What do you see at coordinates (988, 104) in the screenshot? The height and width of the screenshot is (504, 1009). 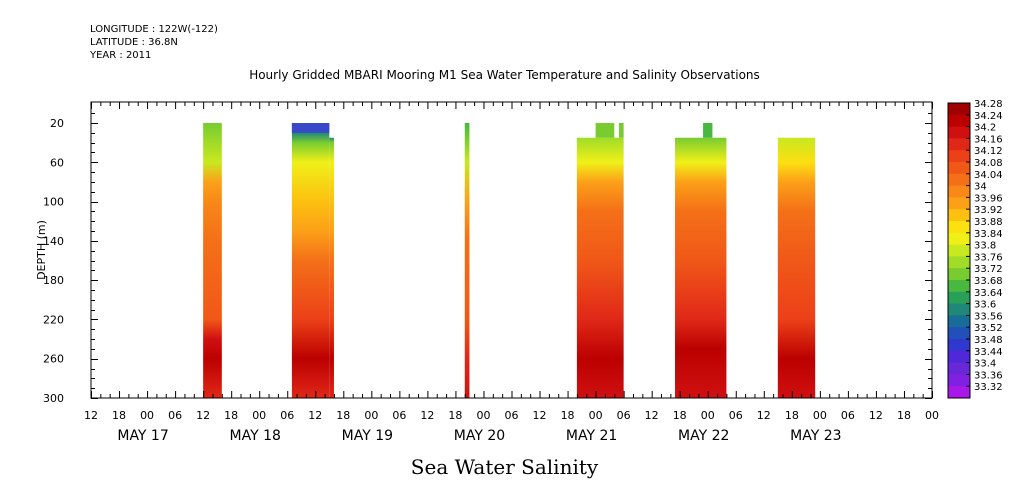 I see `colorbar-label: 34.28` at bounding box center [988, 104].